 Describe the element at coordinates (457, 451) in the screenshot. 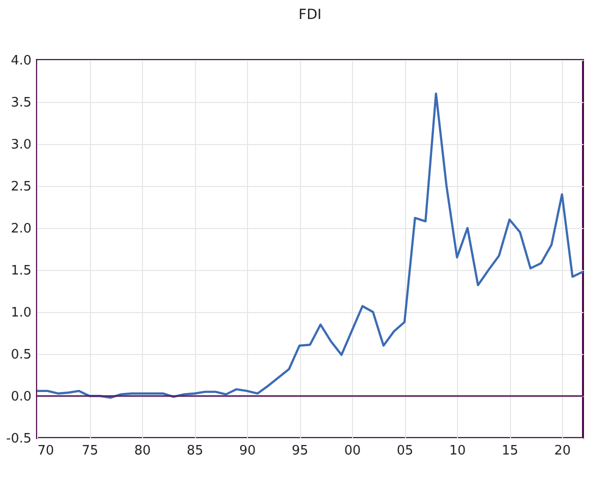

I see `x-tick-label: 10` at that location.